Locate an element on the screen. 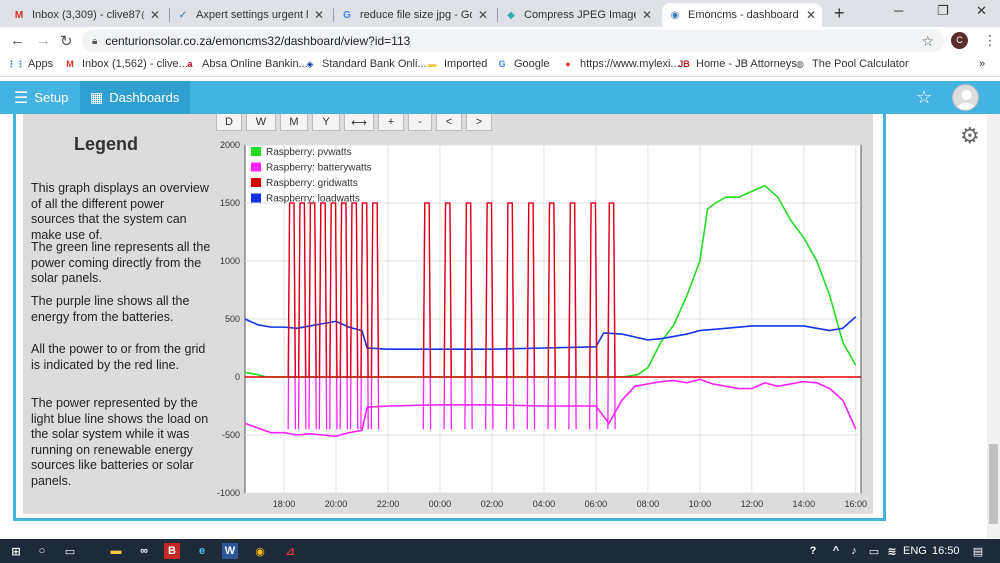 The image size is (1000, 563). close-window-button: ✕ is located at coordinates (981, 10).